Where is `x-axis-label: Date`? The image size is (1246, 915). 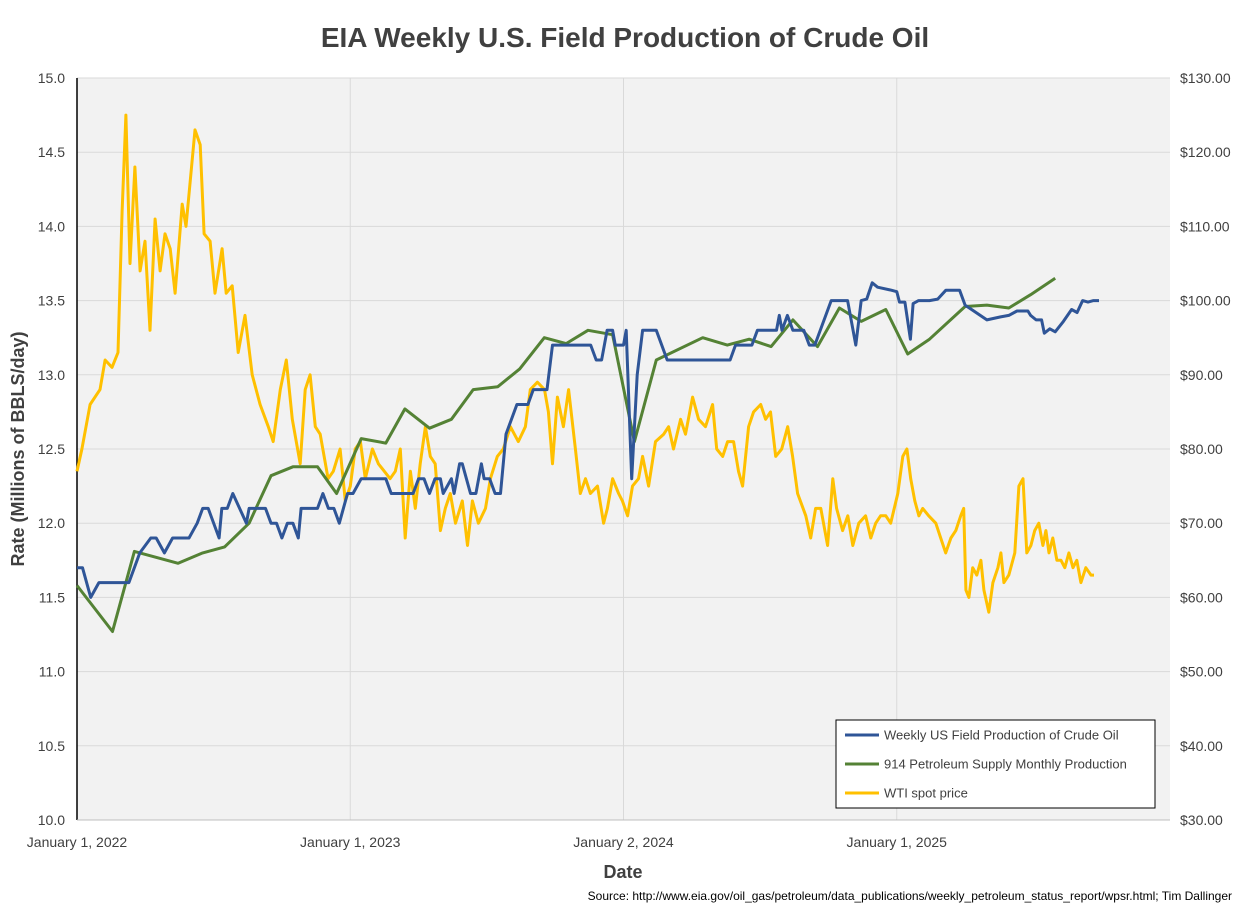 x-axis-label: Date is located at coordinates (622, 872).